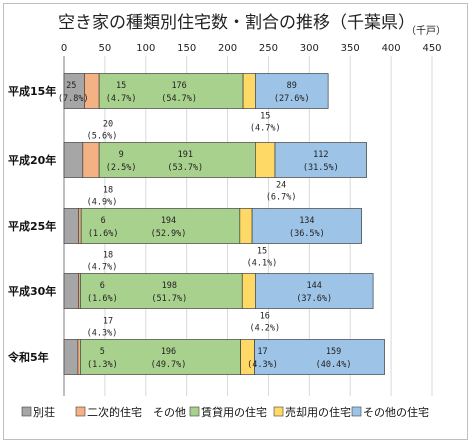  Describe the element at coordinates (281, 186) in the screenshot. I see `data-label: 24` at that location.